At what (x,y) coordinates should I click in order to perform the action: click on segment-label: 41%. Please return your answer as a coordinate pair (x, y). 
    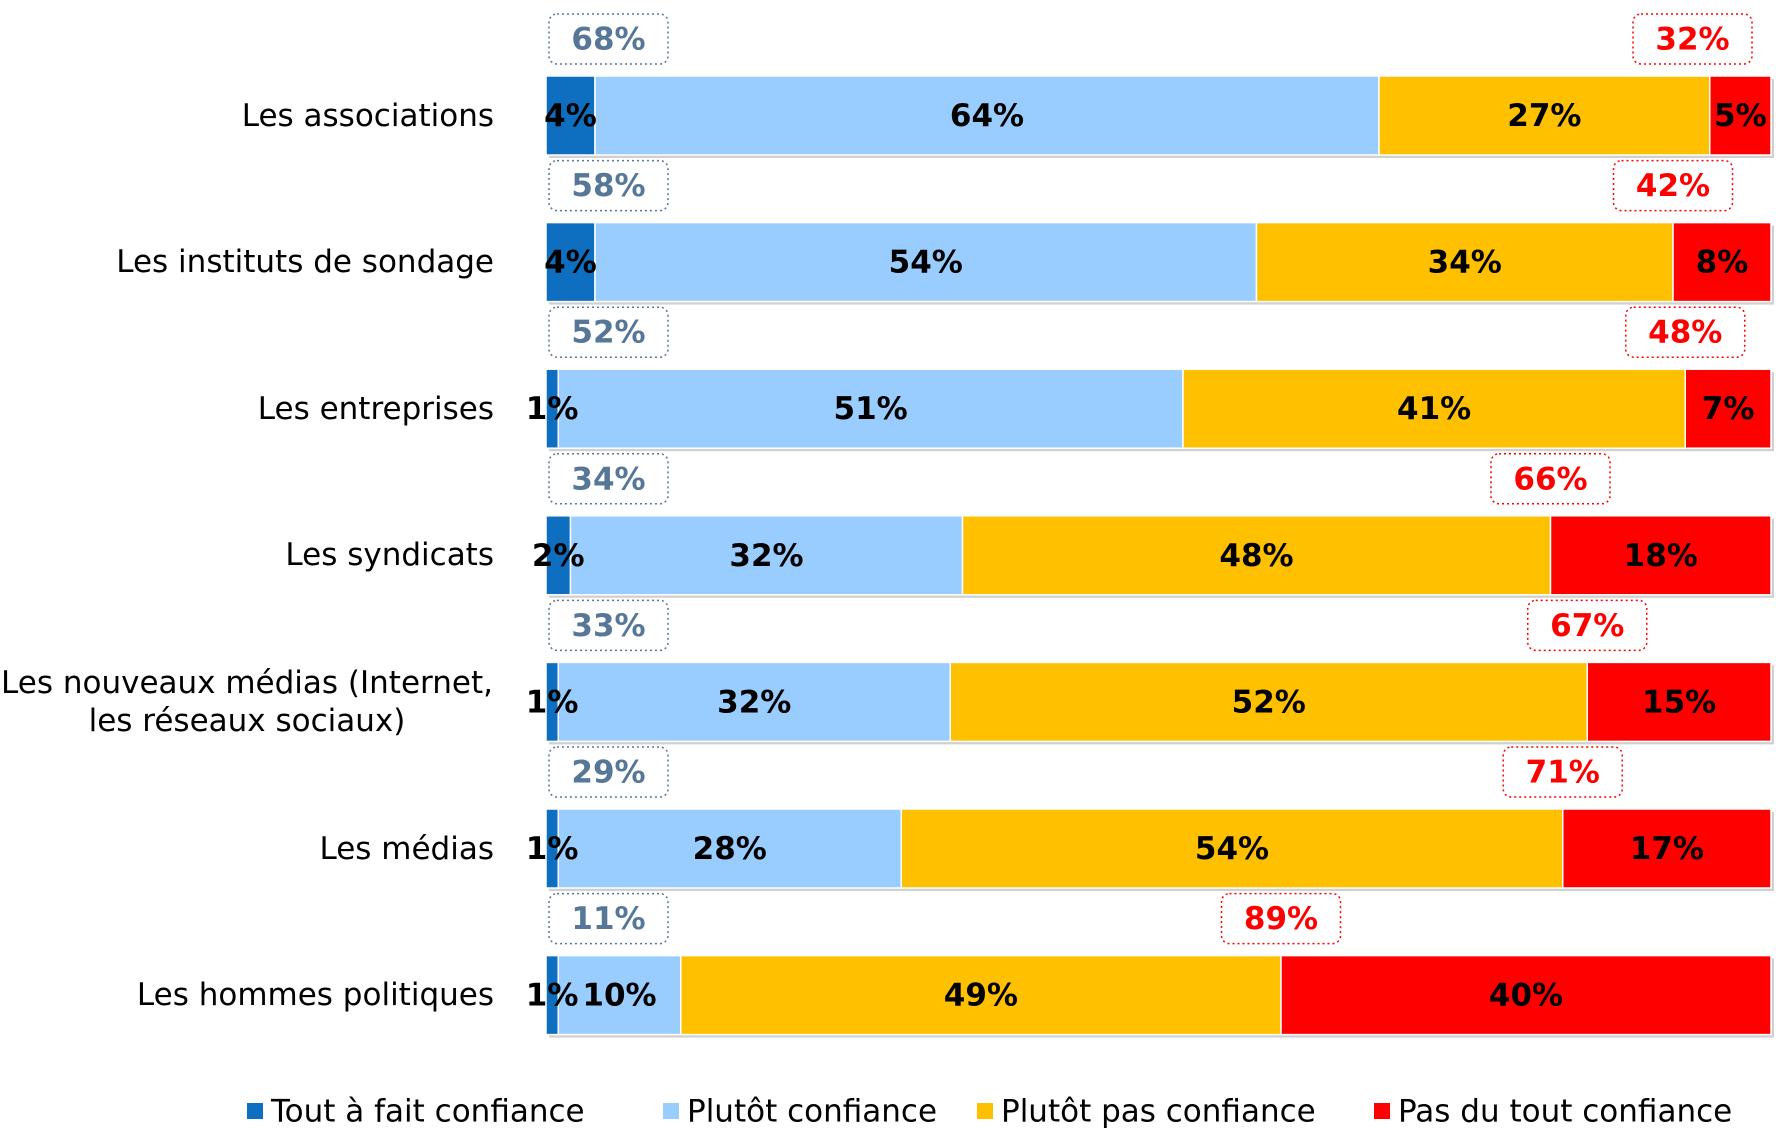
    Looking at the image, I should click on (1434, 409).